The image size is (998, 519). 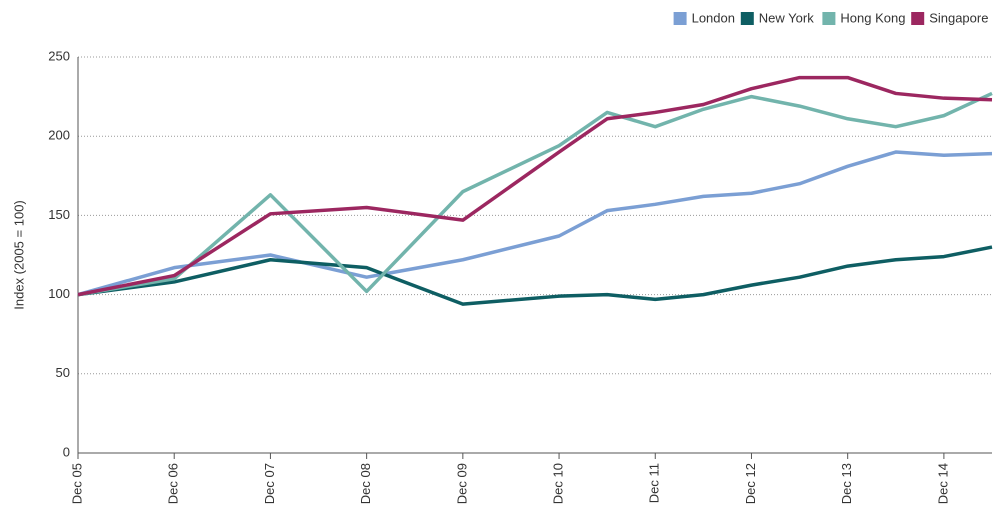 What do you see at coordinates (713, 17) in the screenshot?
I see `legend-label: London` at bounding box center [713, 17].